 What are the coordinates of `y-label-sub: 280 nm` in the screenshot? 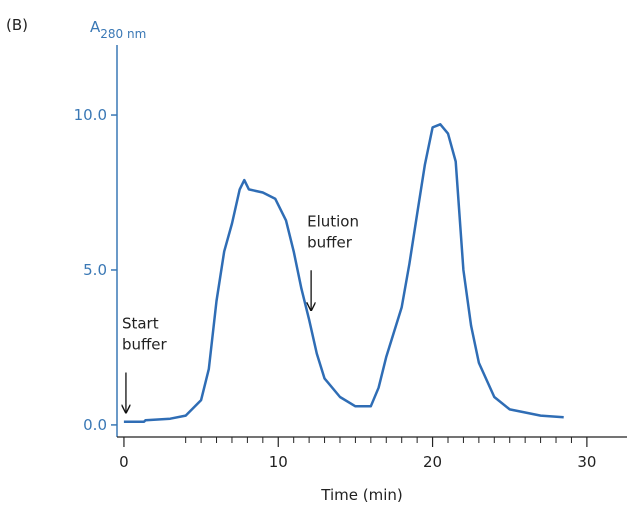 It's located at (123, 34).